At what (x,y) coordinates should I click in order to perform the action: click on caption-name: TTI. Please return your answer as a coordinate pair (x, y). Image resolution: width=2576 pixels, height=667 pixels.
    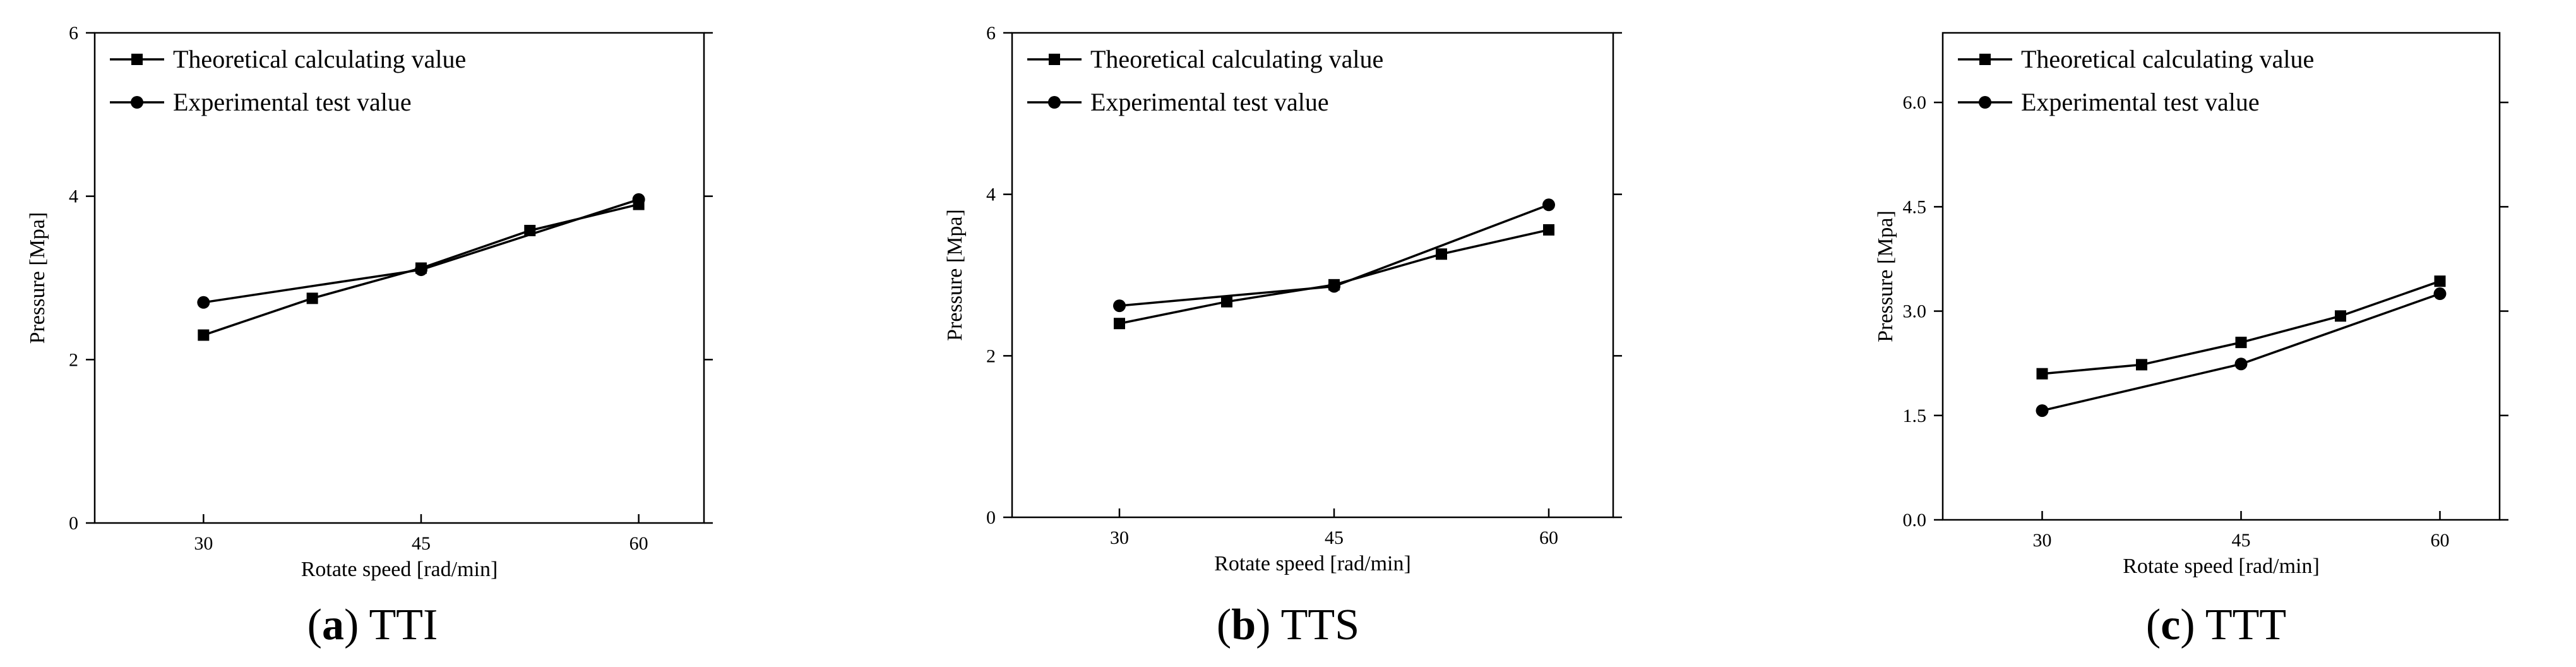
    Looking at the image, I should click on (403, 625).